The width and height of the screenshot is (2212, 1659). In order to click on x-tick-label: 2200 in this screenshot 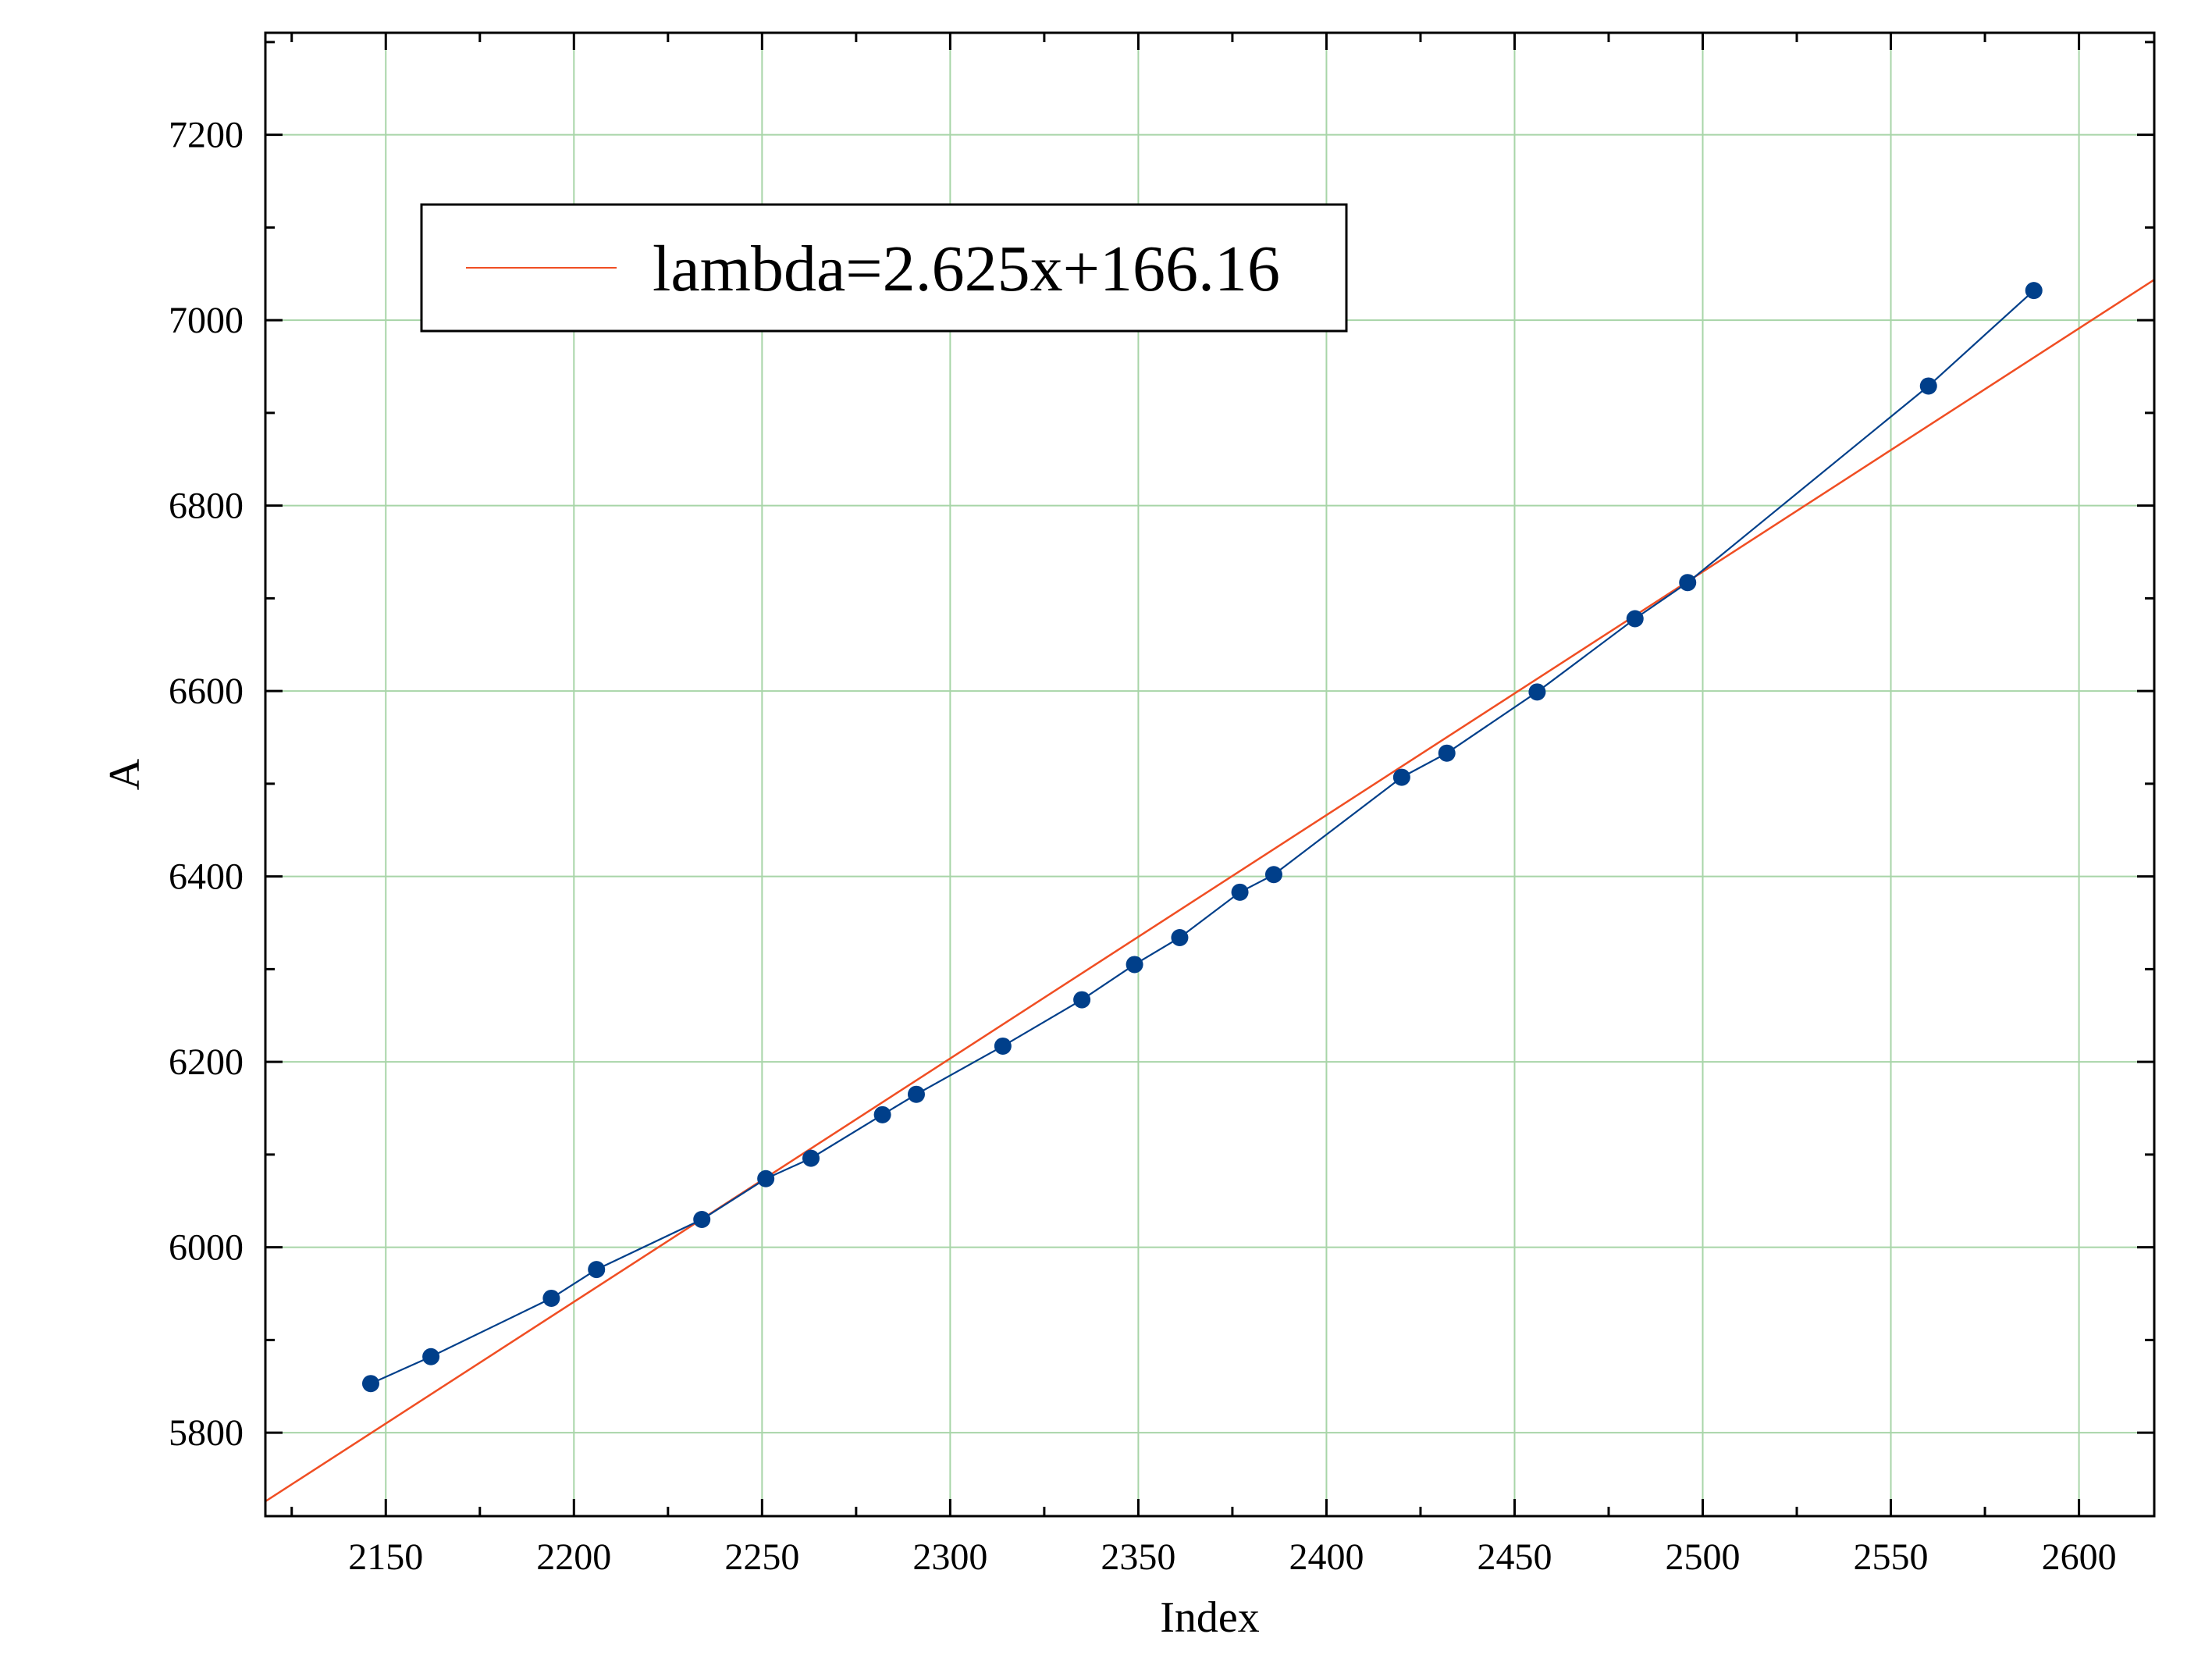, I will do `click(574, 1557)`.